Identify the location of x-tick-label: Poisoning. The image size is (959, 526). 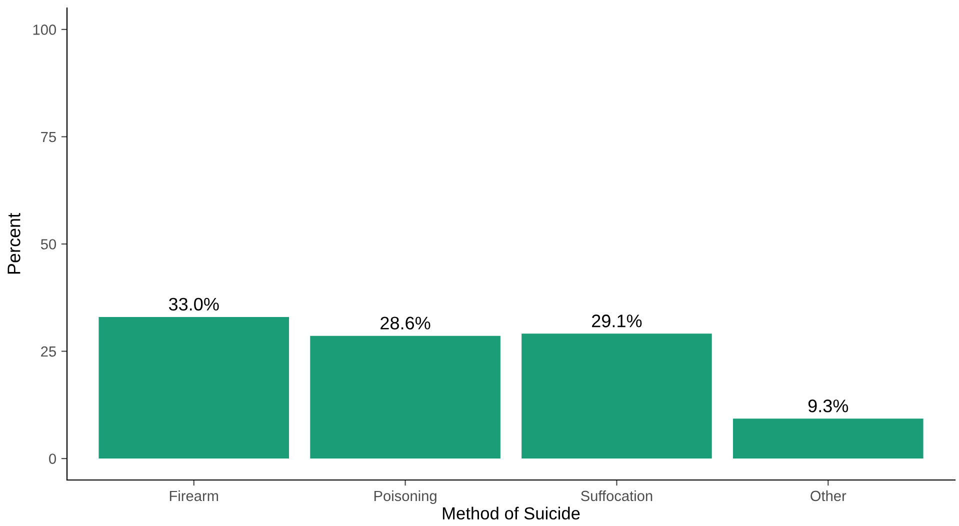
(405, 497).